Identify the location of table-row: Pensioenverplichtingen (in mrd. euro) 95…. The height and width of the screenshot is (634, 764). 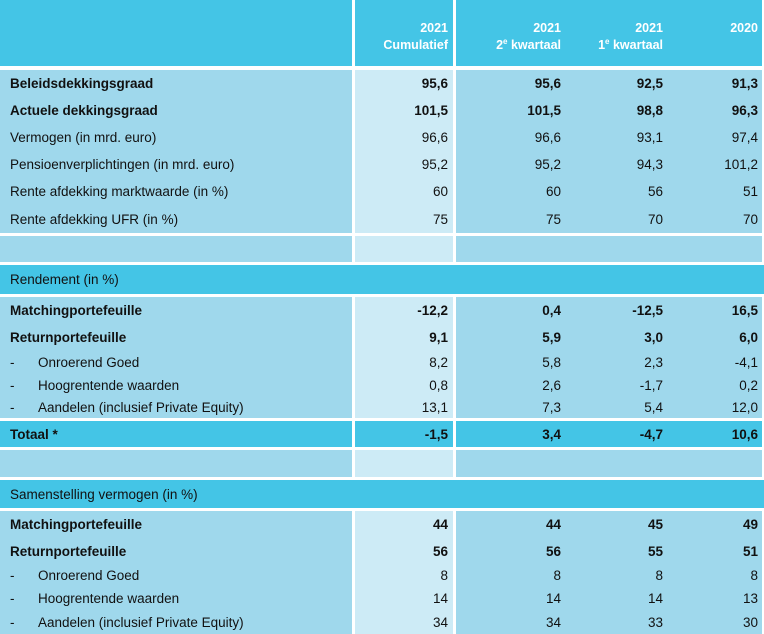
(382, 164).